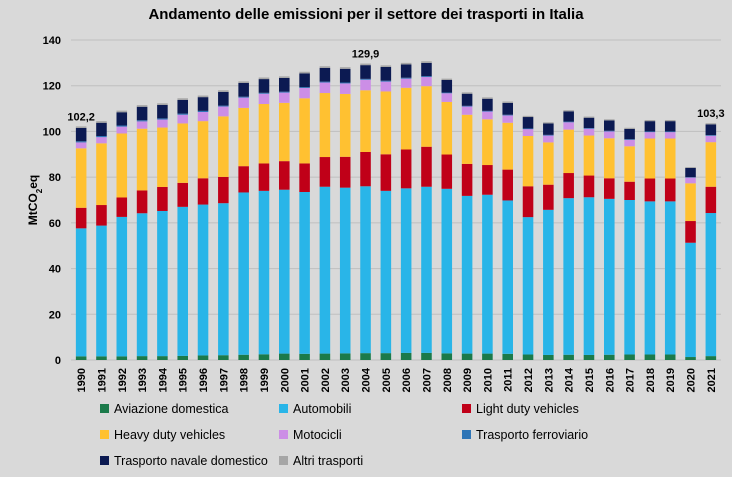  I want to click on x-tick-label: 2016, so click(610, 380).